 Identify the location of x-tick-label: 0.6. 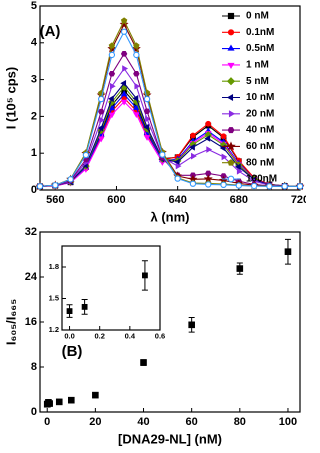
(160, 336).